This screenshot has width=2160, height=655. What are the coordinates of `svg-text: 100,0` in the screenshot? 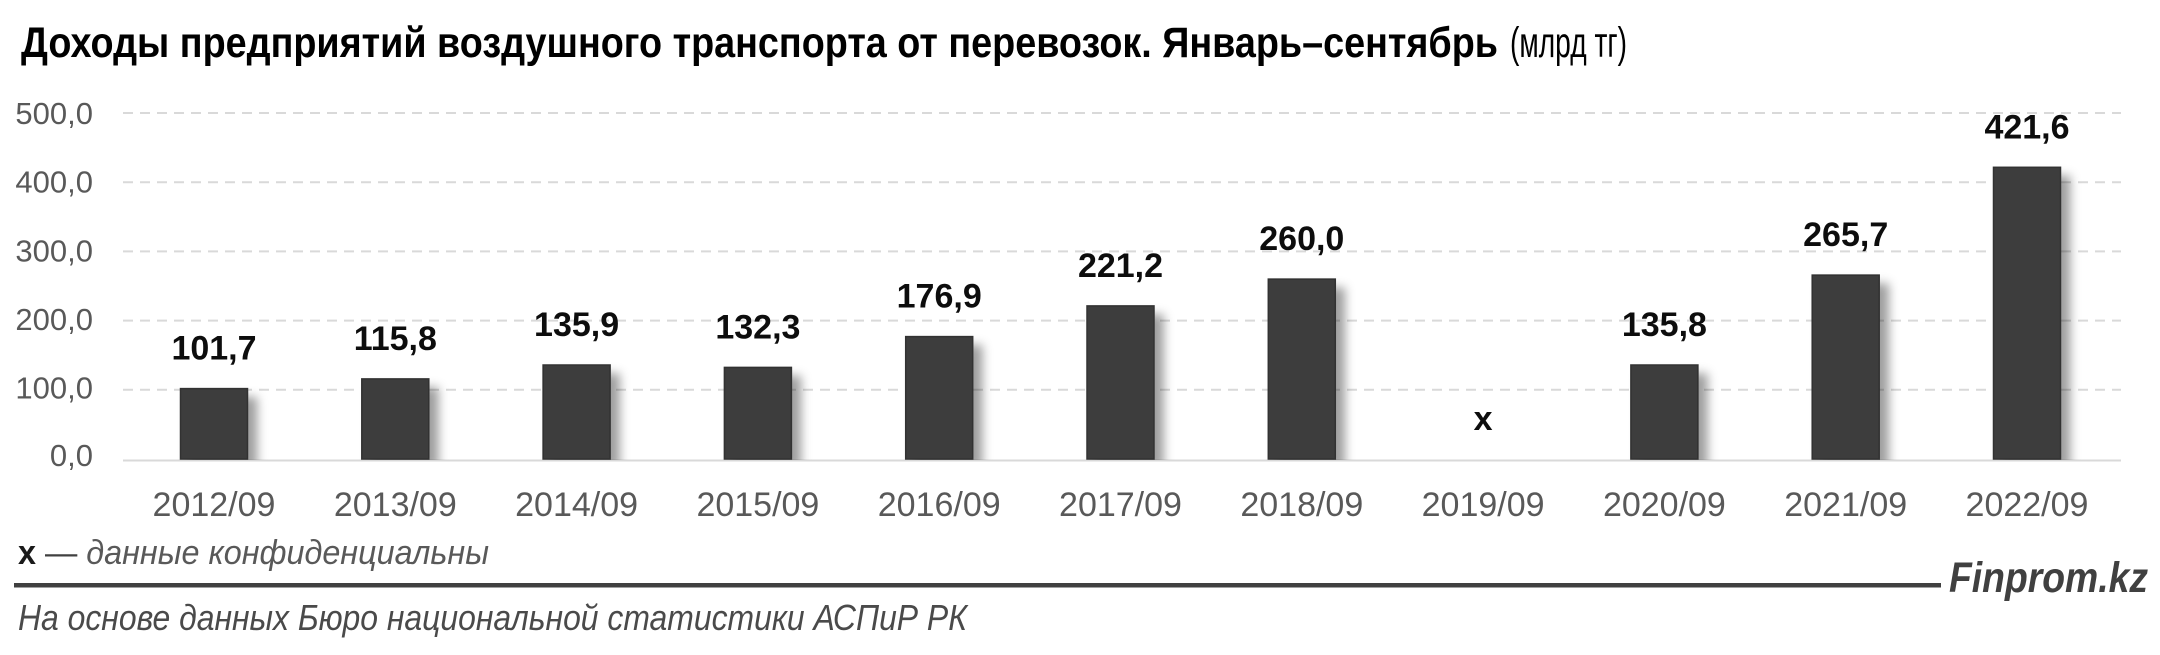 It's located at (54, 388).